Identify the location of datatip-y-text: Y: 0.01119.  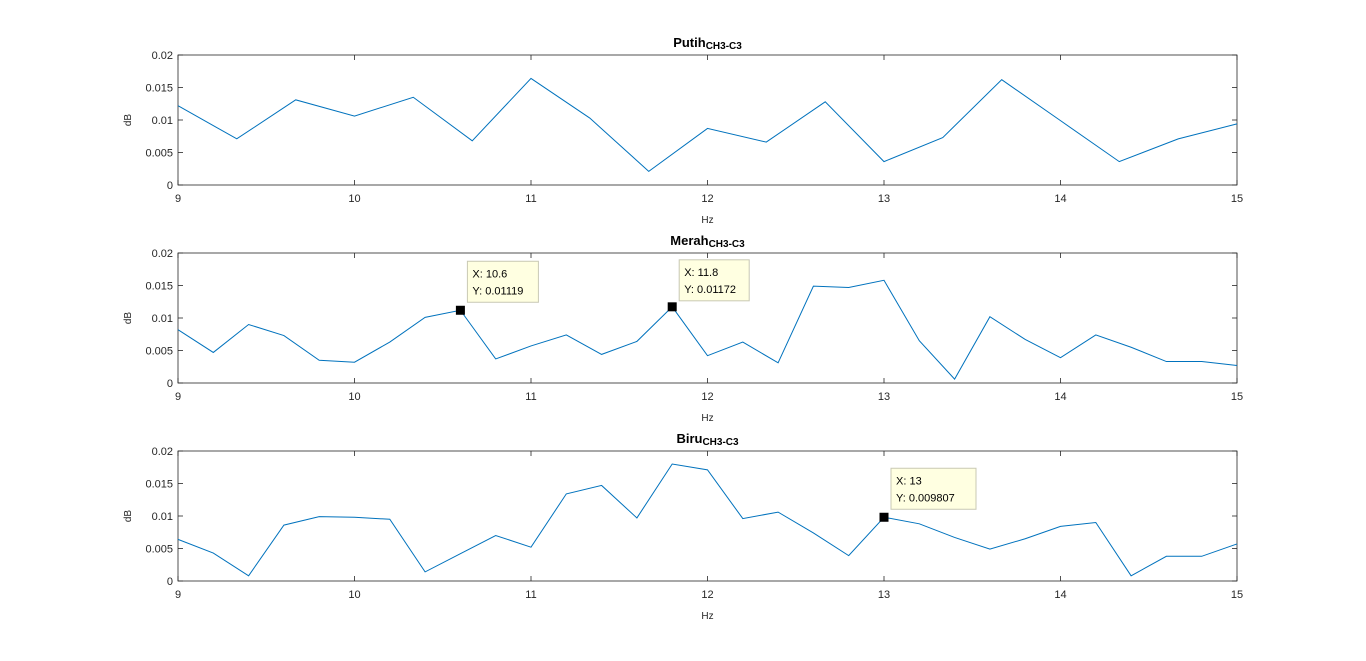
(497, 291).